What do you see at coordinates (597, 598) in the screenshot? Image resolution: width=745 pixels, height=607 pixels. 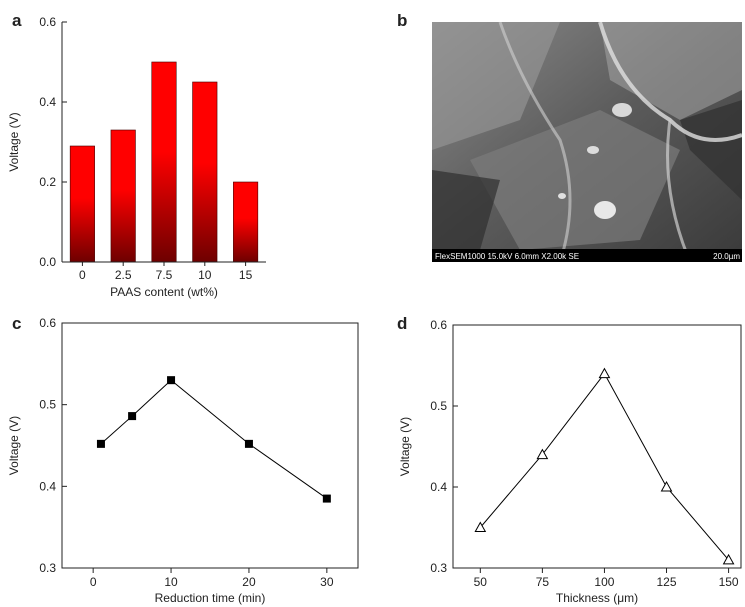 I see `x-axis-label: Thickness (μm)` at bounding box center [597, 598].